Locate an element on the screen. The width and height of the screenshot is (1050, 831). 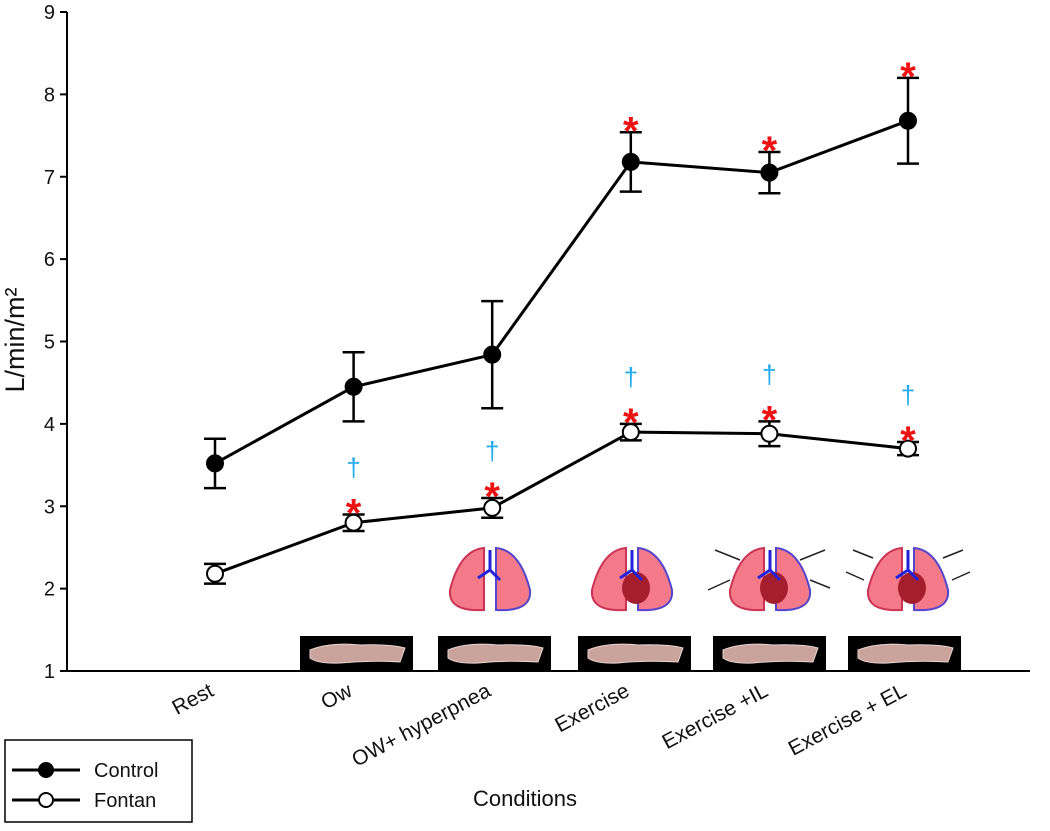
legend-label: Control is located at coordinates (126, 771).